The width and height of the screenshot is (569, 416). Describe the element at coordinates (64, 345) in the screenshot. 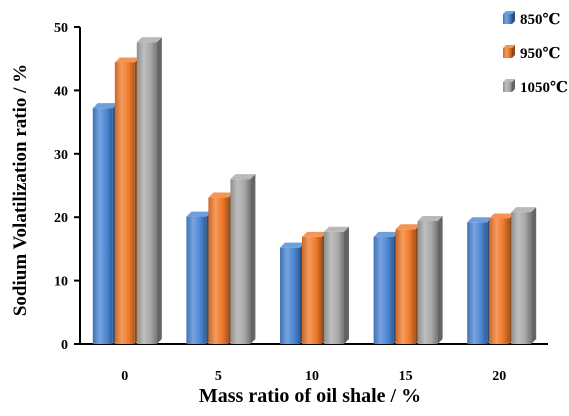

I see `y-tick-label: 0` at that location.